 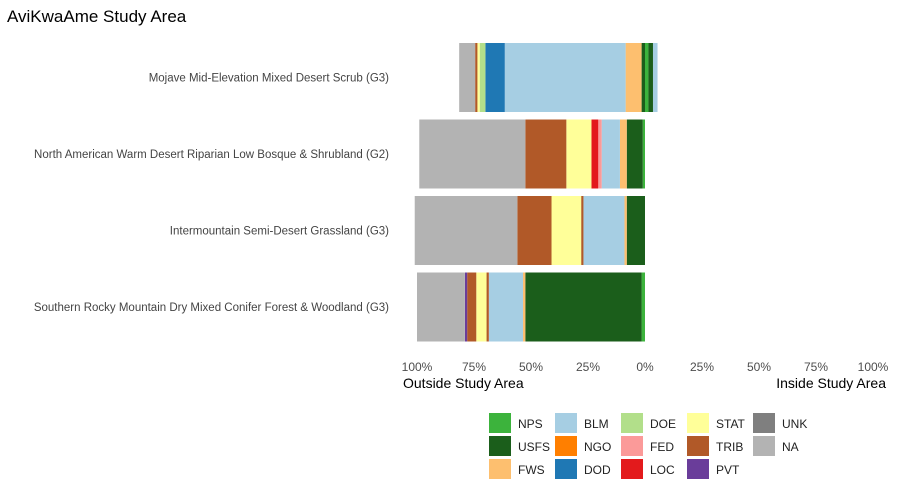 What do you see at coordinates (474, 367) in the screenshot?
I see `x-tick-label-2: 75%` at bounding box center [474, 367].